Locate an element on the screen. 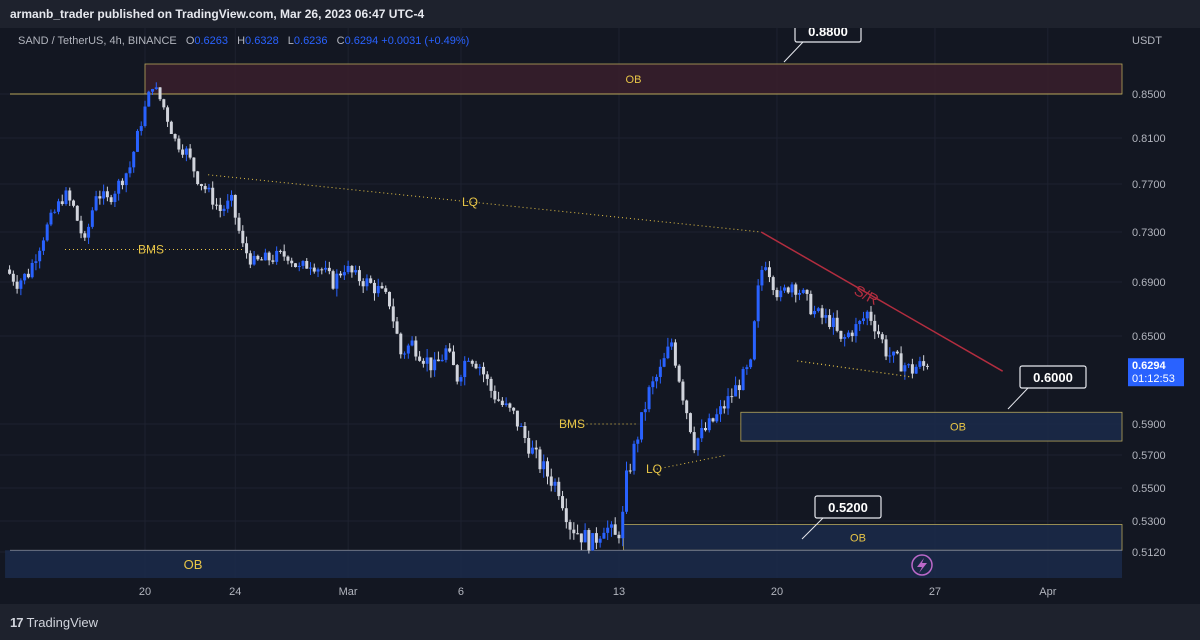 The height and width of the screenshot is (640, 1200). lightning-icon-ring is located at coordinates (922, 565).